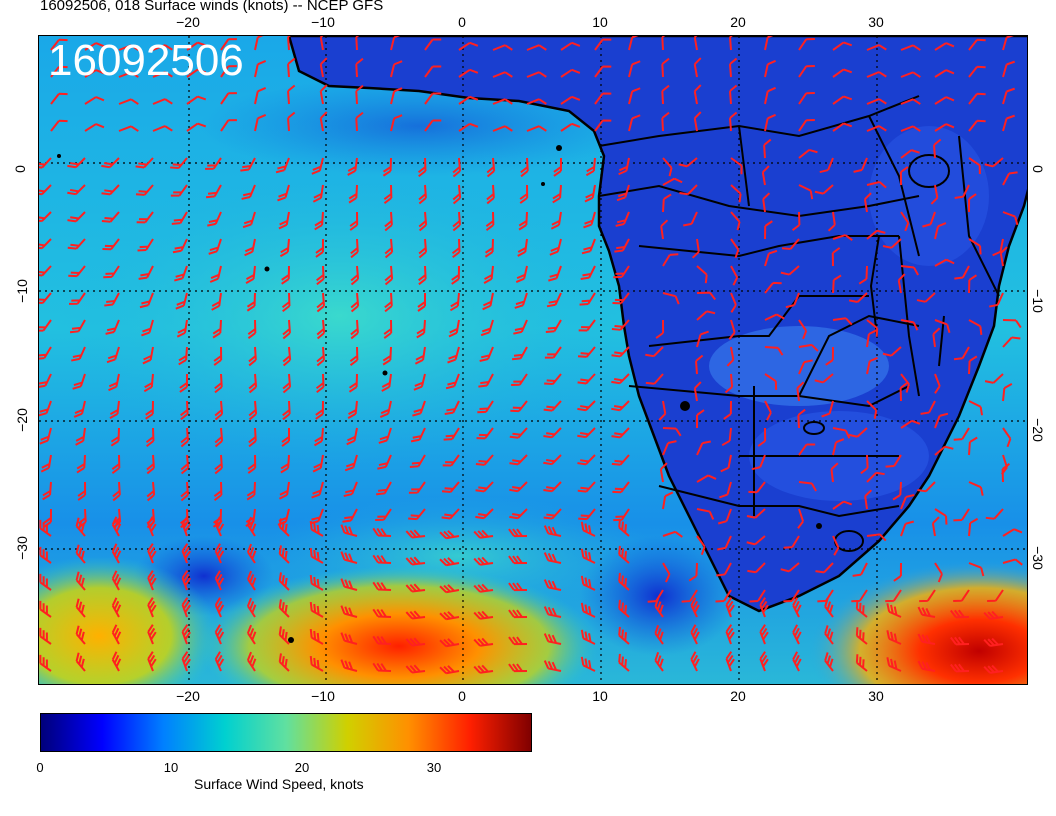  Describe the element at coordinates (21, 420) in the screenshot. I see `lat-tick-left: −20` at that location.